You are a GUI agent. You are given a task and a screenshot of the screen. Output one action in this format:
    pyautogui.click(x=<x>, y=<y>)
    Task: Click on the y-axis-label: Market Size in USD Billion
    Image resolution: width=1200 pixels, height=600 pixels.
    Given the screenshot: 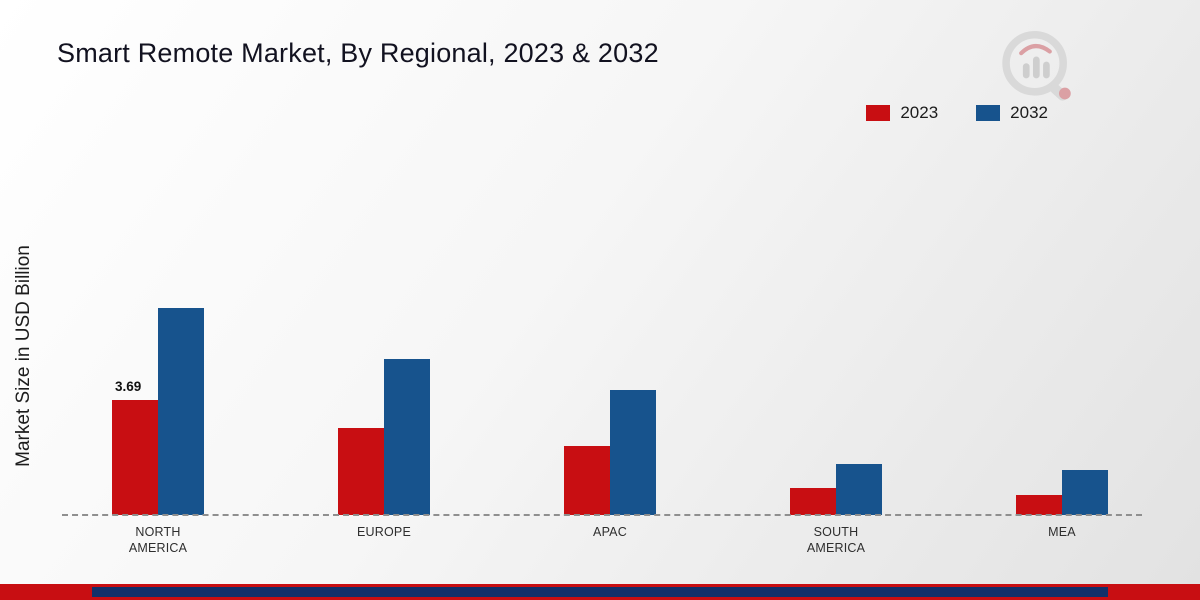 What is the action you would take?
    pyautogui.click(x=23, y=356)
    